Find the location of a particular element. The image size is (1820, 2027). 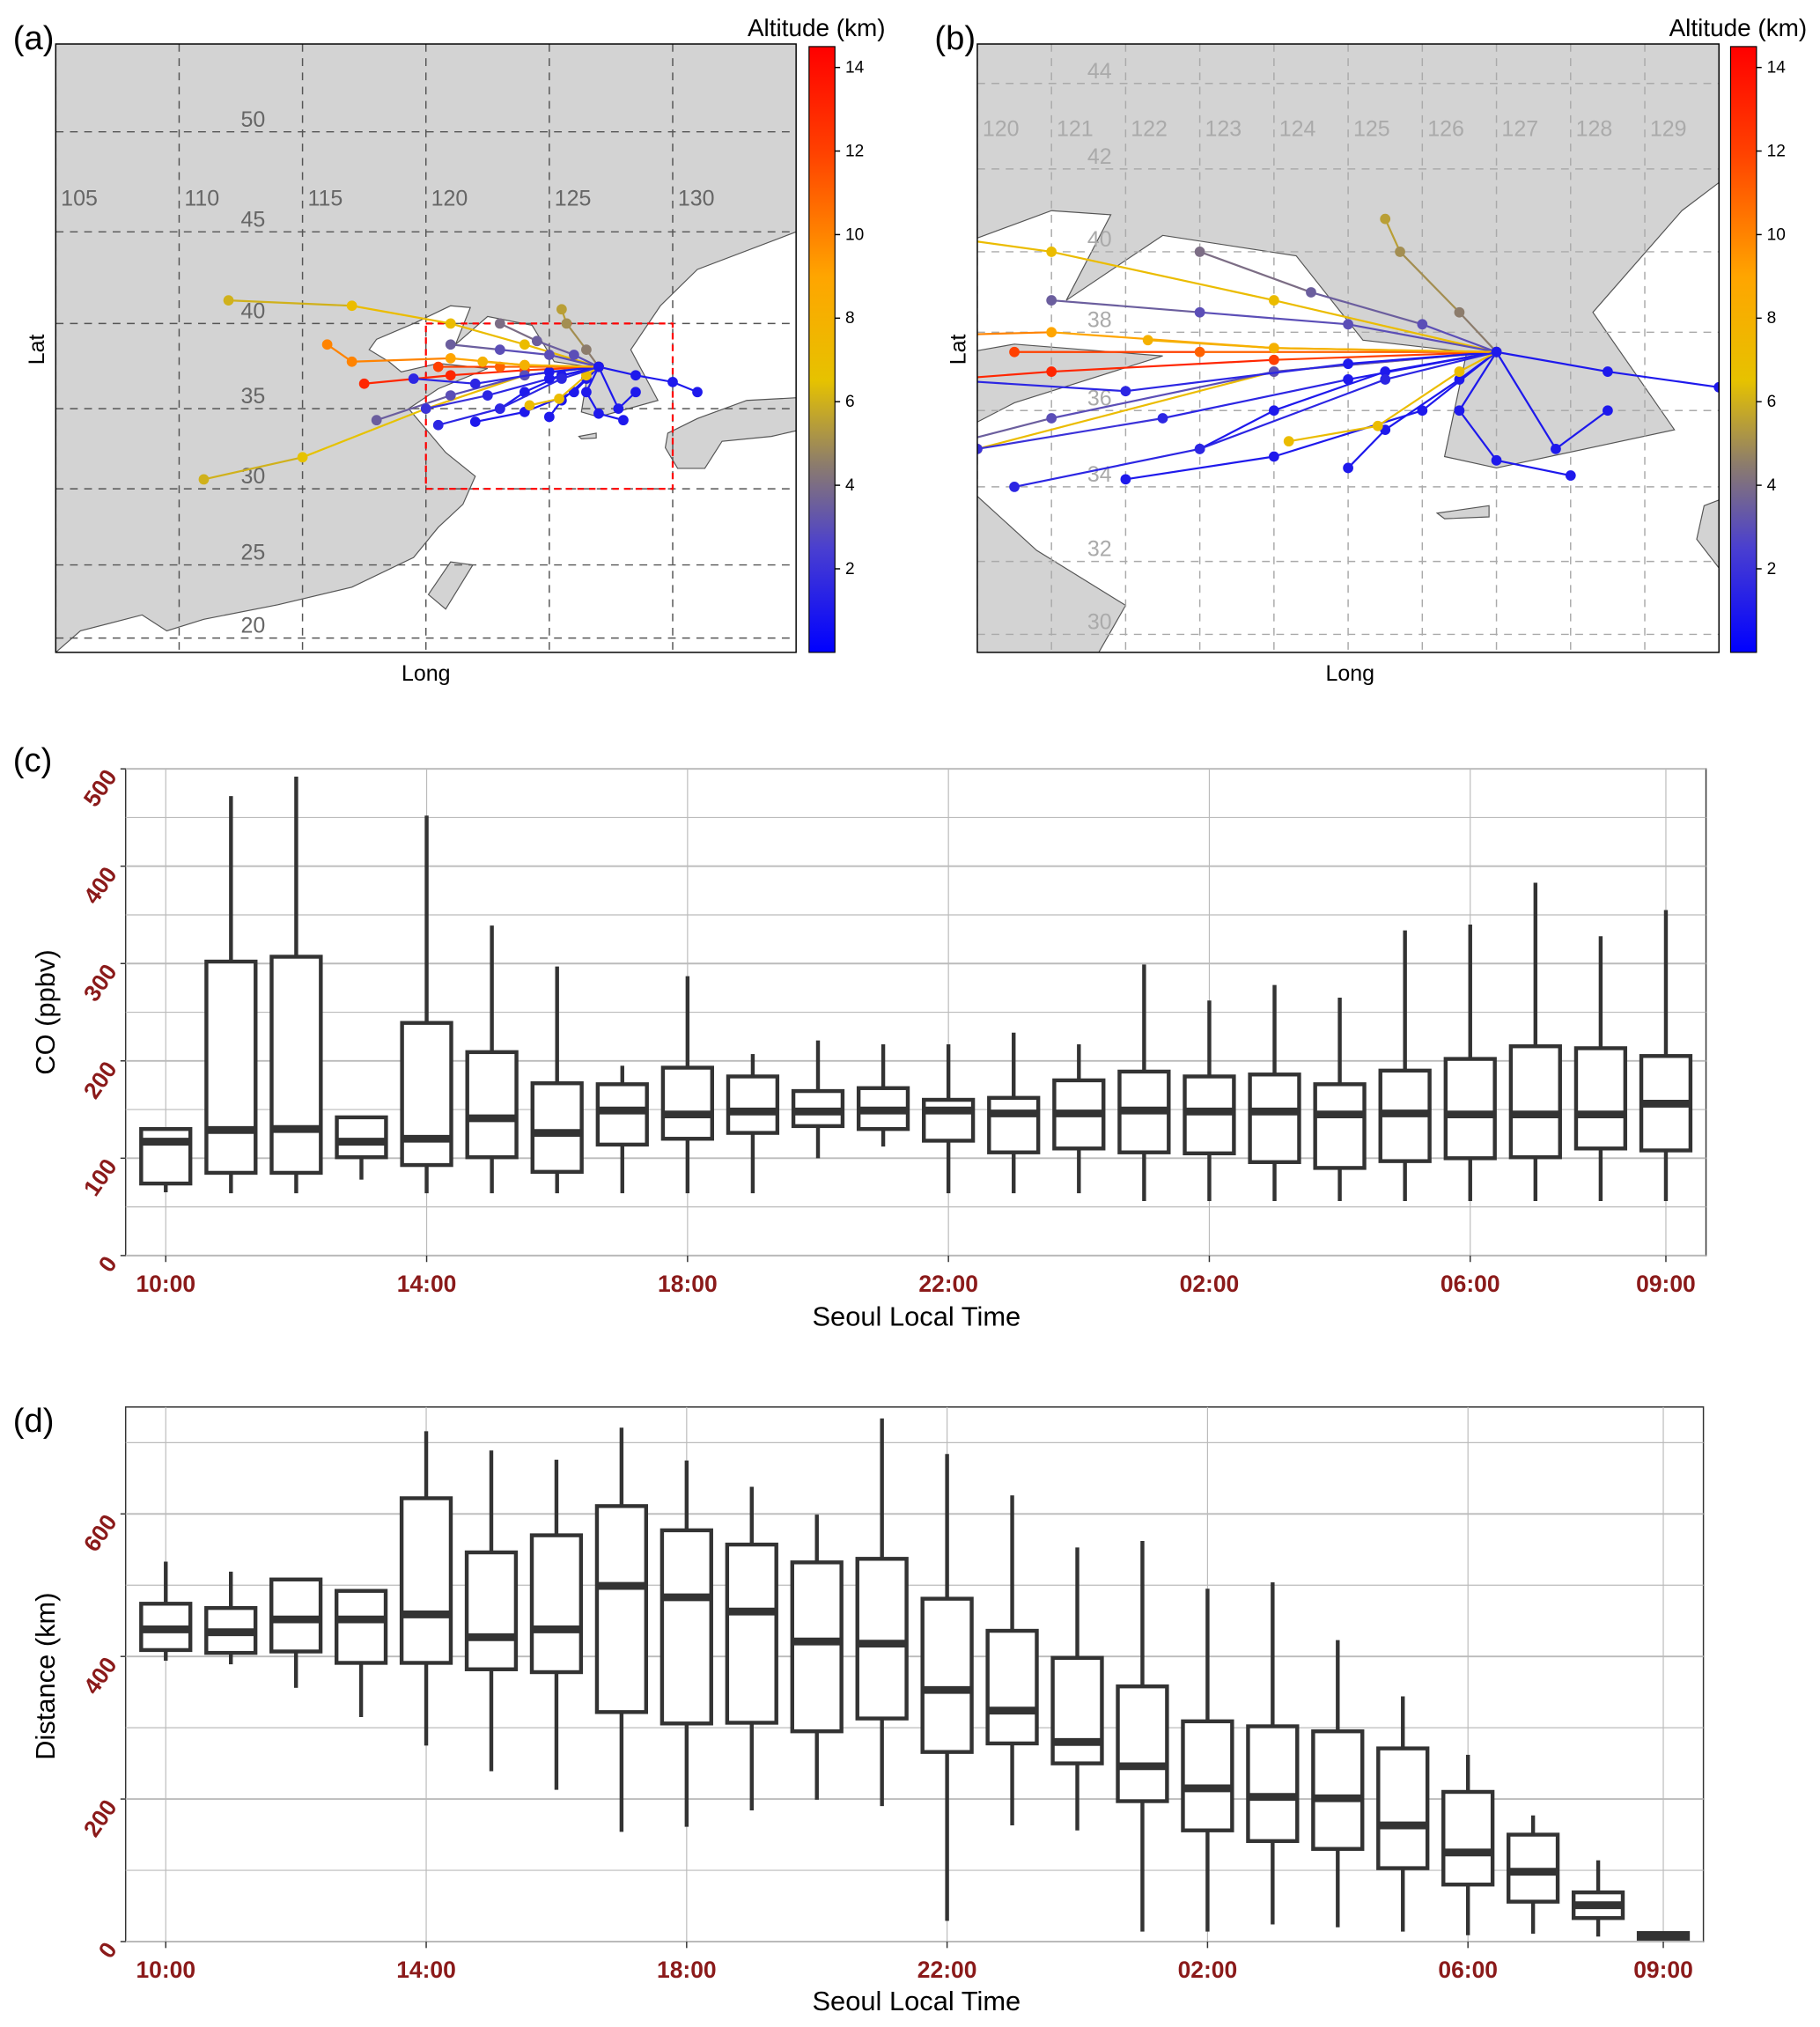

box-00:00 is located at coordinates (1077, 1689).